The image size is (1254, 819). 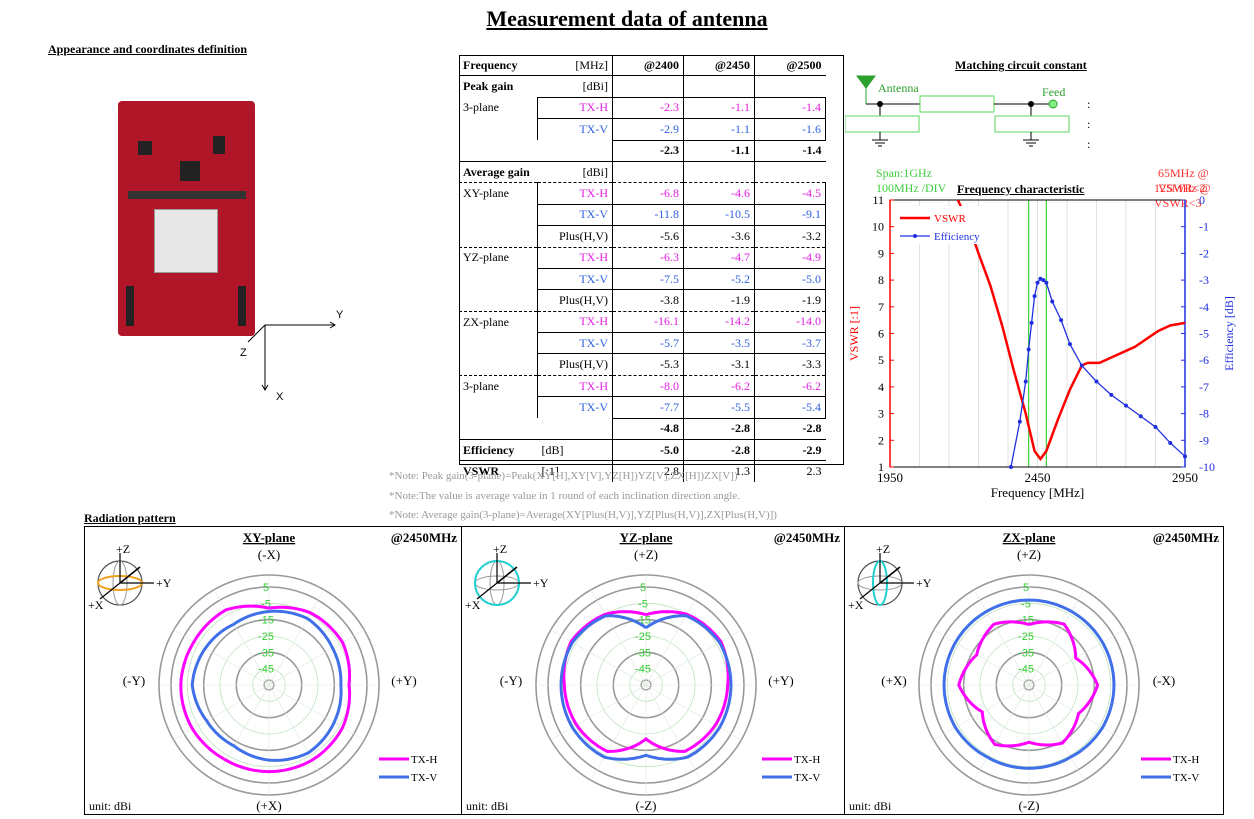 I want to click on value-cell: -3.5, so click(x=719, y=343).